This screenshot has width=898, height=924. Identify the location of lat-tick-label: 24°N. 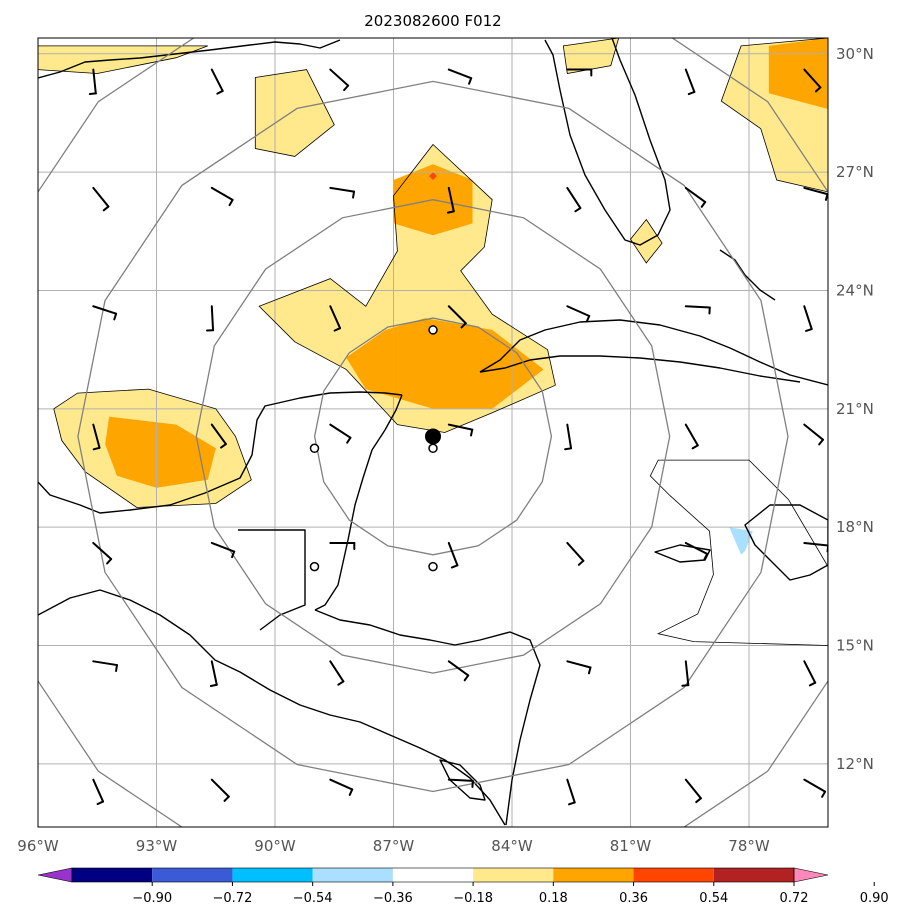
(855, 290).